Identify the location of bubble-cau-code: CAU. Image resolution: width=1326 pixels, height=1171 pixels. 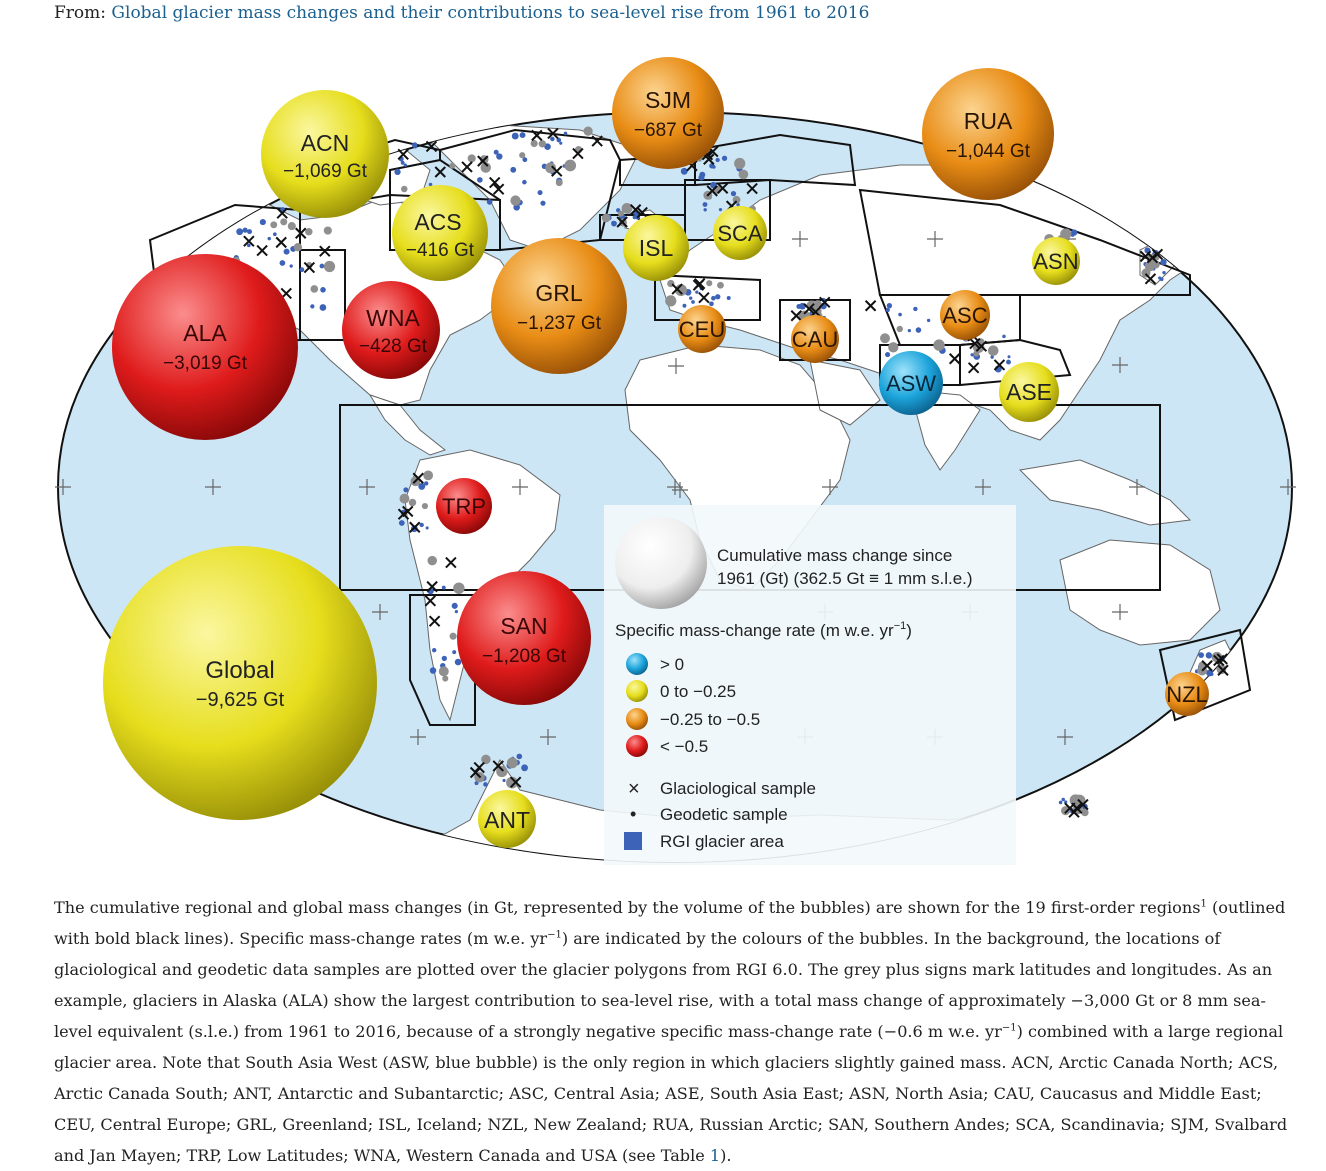
(815, 339).